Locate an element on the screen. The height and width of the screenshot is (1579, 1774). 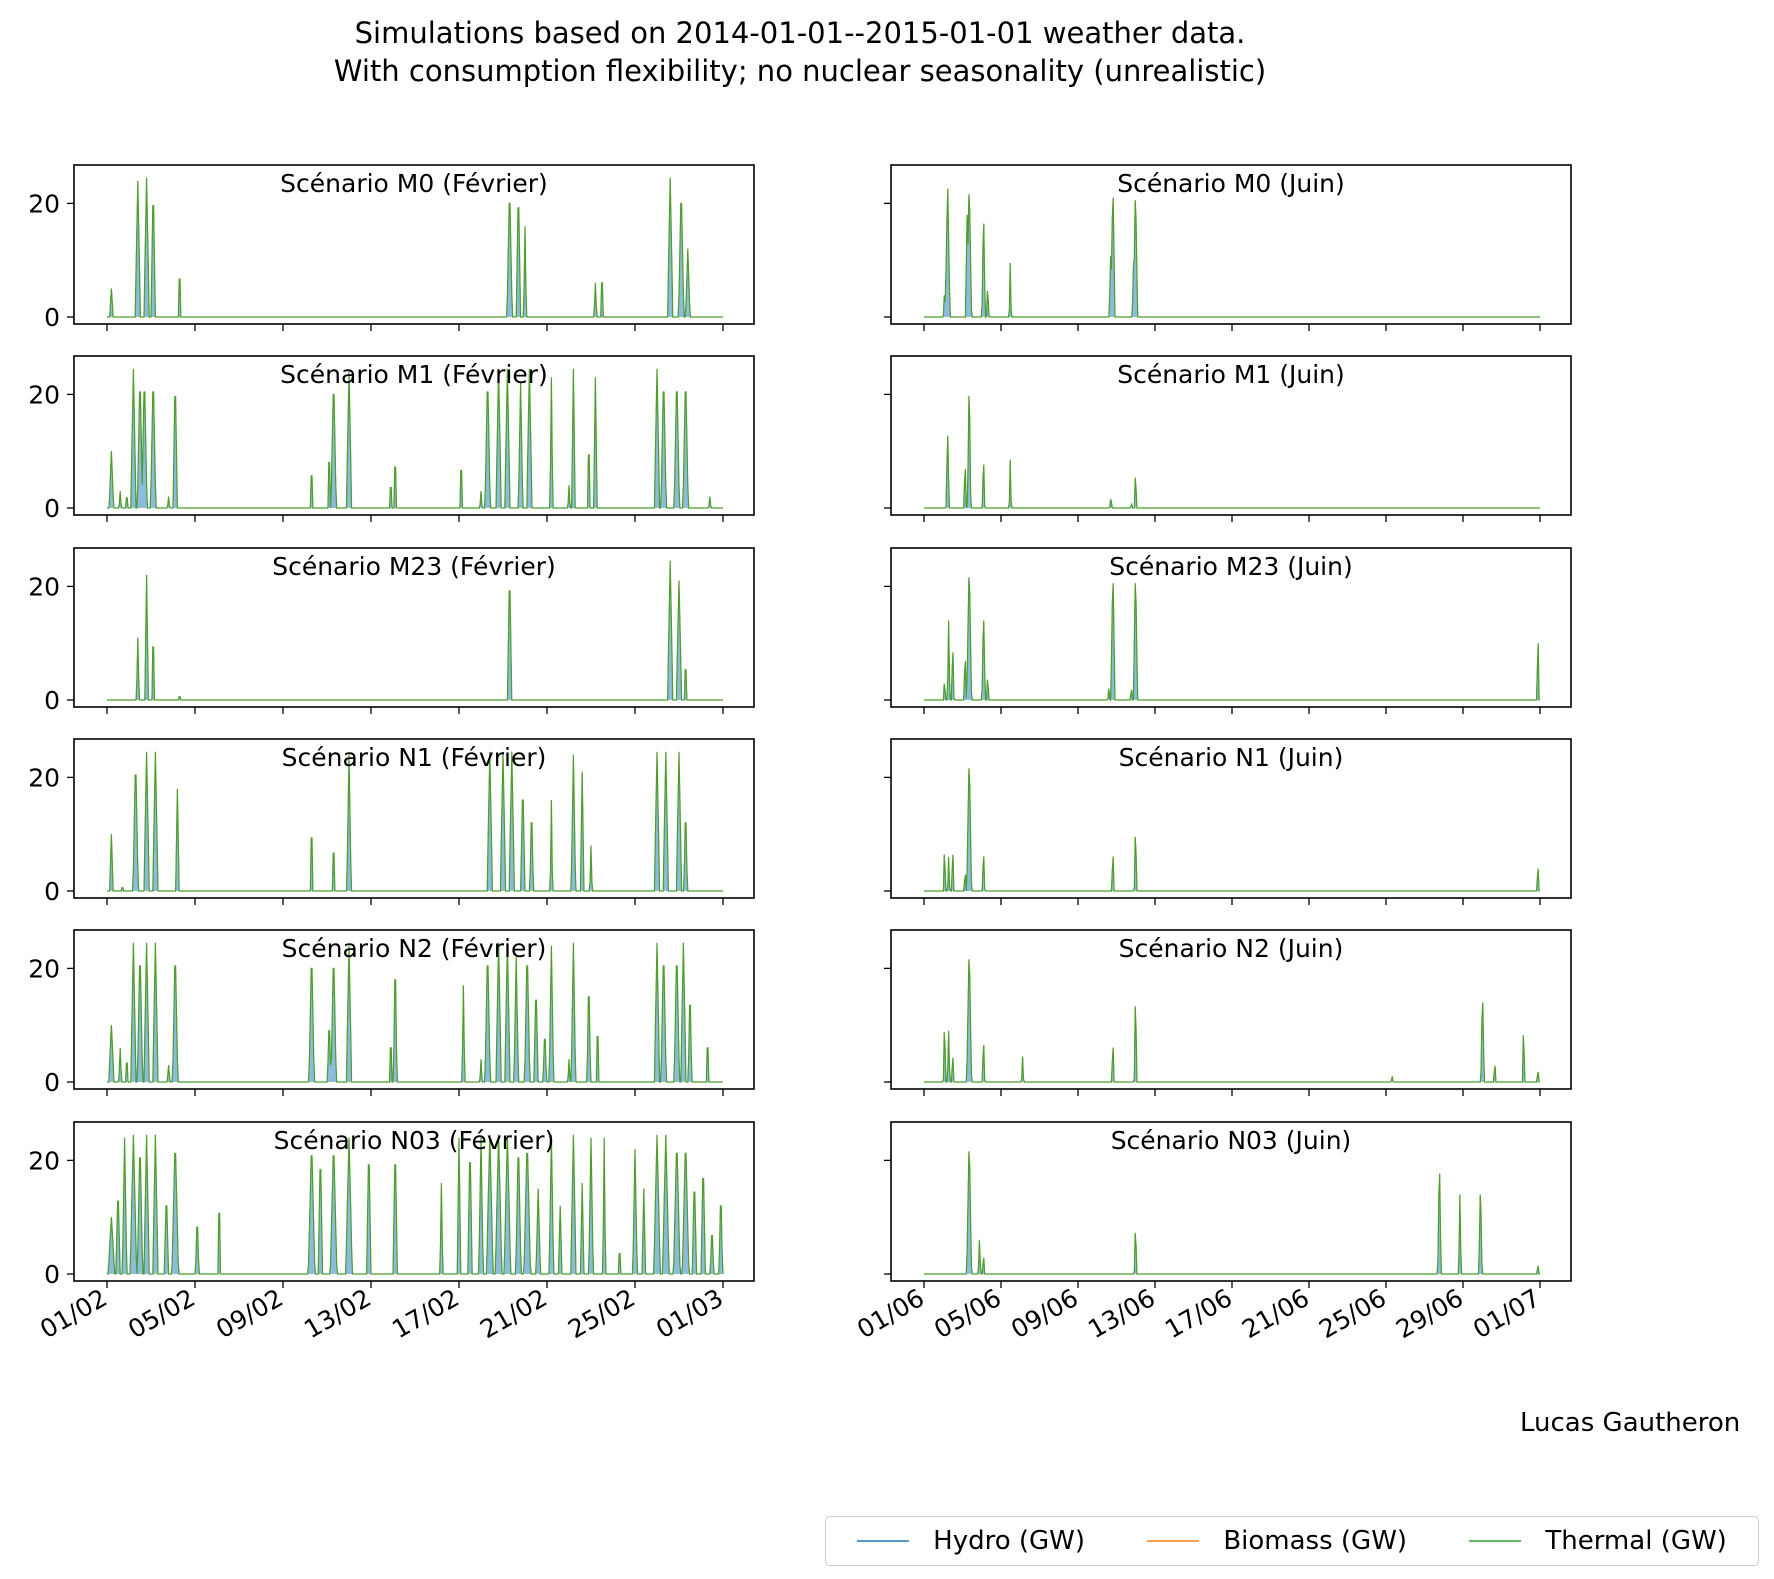
axes-frame-jun-n1 is located at coordinates (1231, 818).